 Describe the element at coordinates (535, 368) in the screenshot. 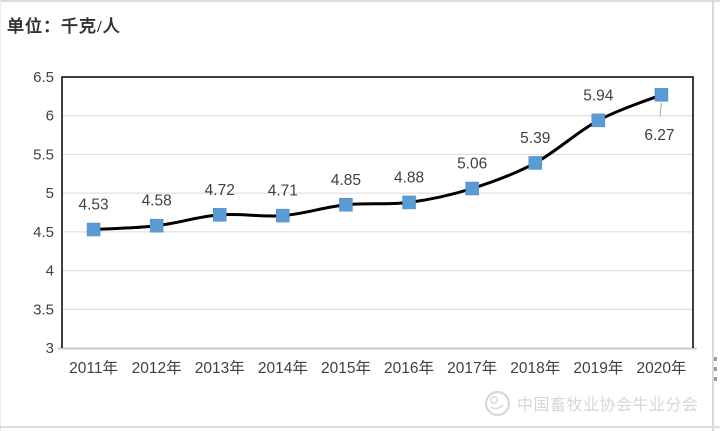

I see `x-tick-label: 2018年` at that location.